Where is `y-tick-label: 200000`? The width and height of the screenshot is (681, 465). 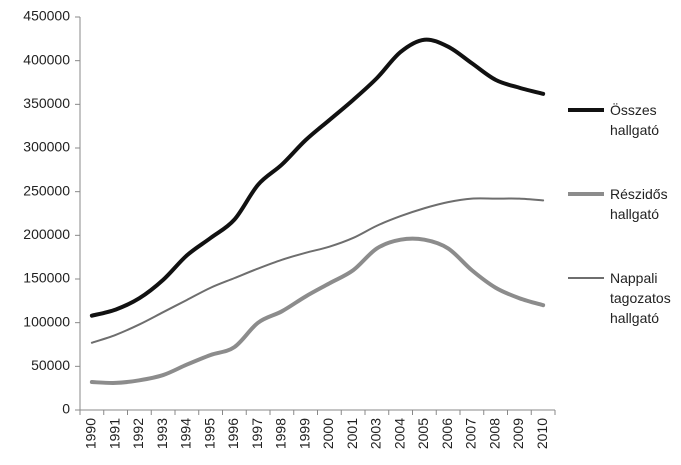
y-tick-label: 200000 is located at coordinates (46, 234).